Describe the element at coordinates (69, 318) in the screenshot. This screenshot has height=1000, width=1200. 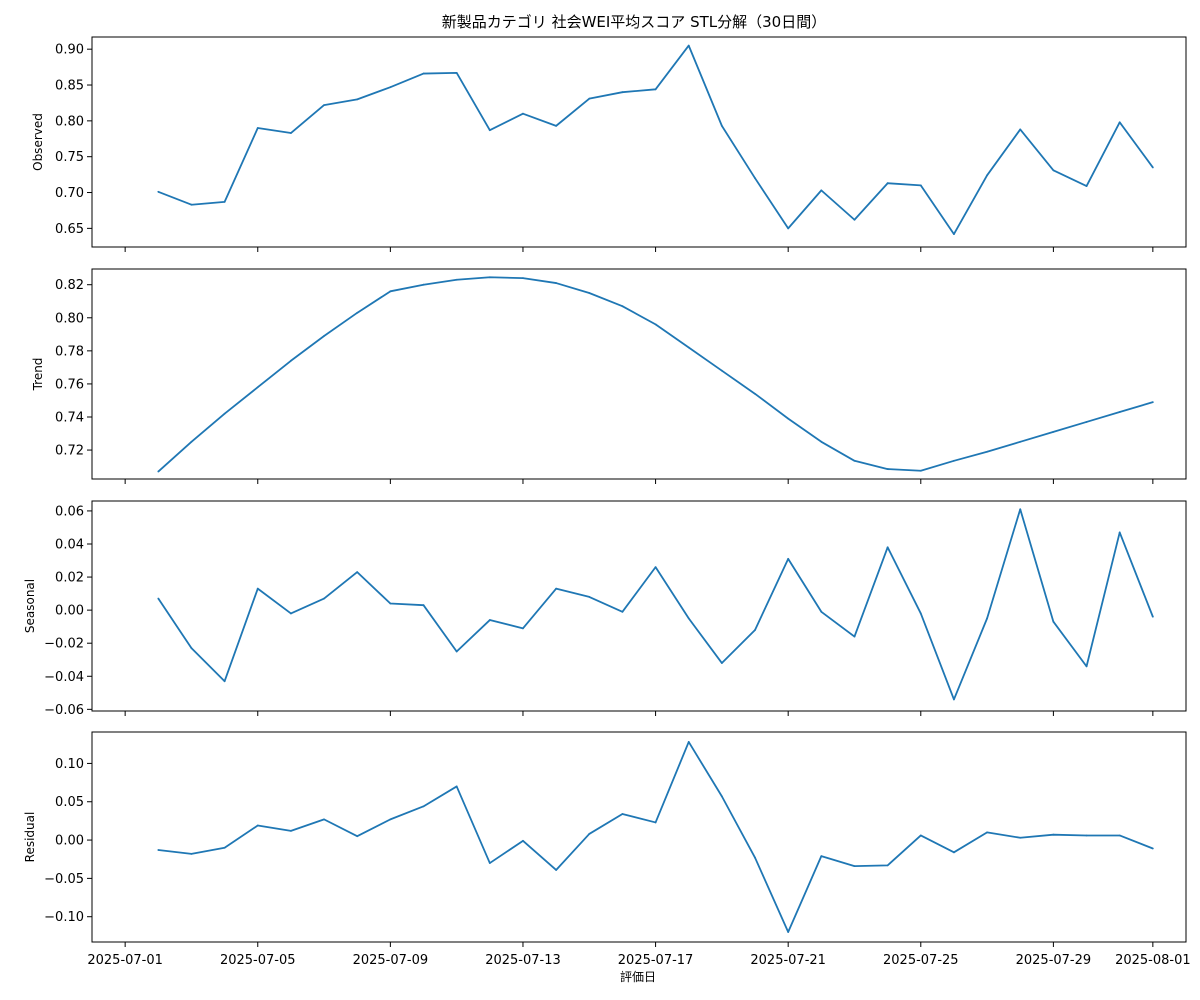
I see `trend-ytick-label: 0.80` at that location.